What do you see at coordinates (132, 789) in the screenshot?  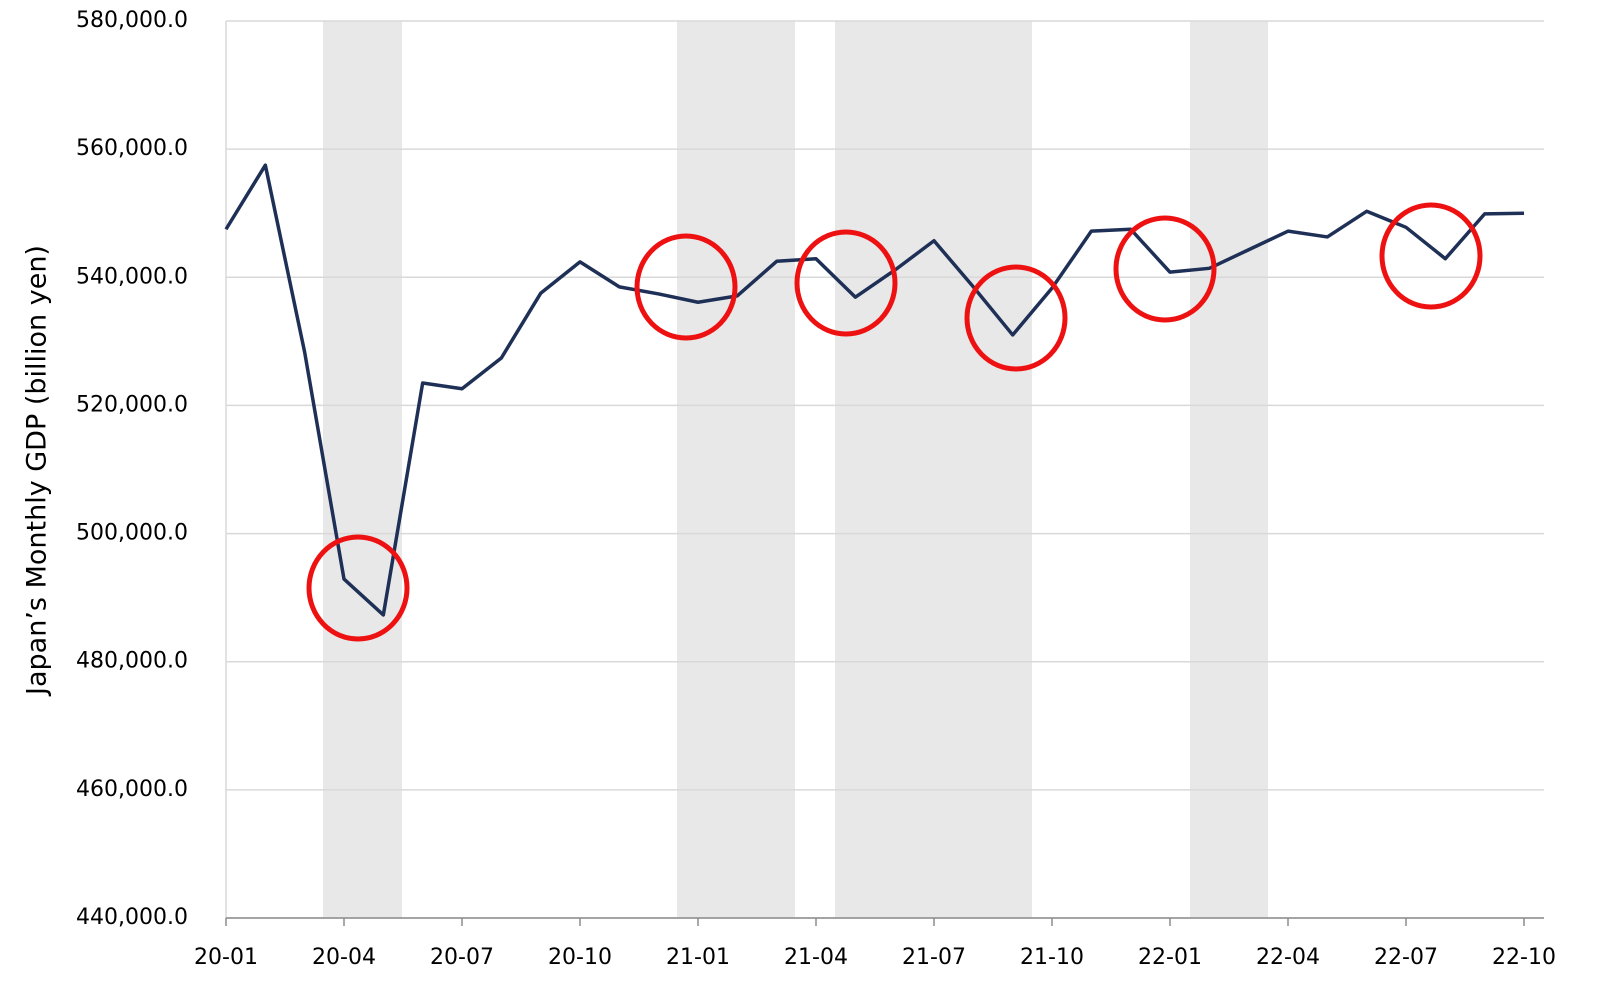 I see `y-tick-label: 460,000.0` at bounding box center [132, 789].